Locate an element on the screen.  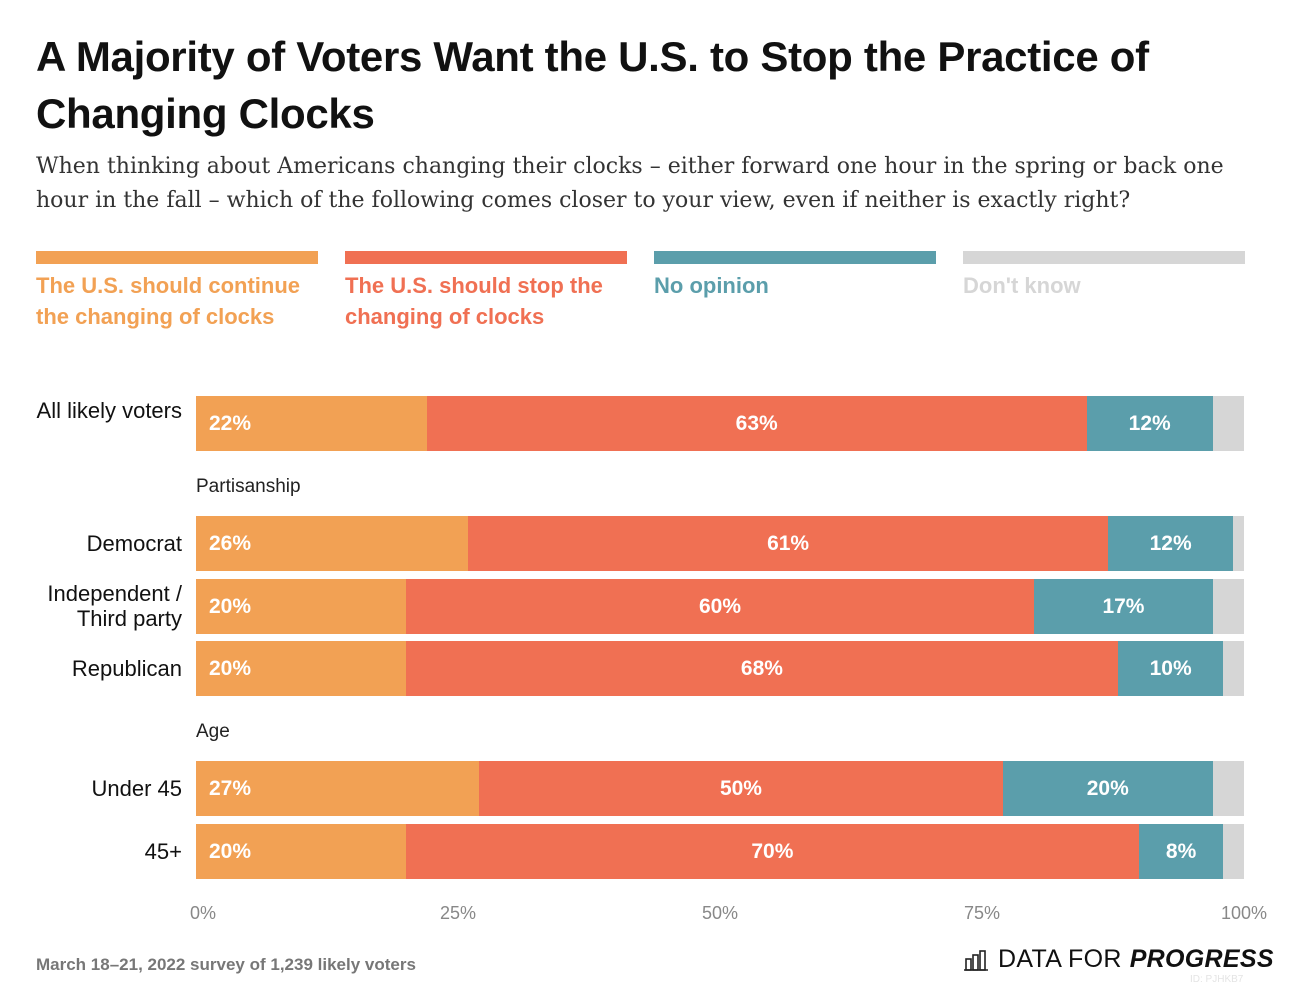
bar-segment: 27% is located at coordinates (337, 788).